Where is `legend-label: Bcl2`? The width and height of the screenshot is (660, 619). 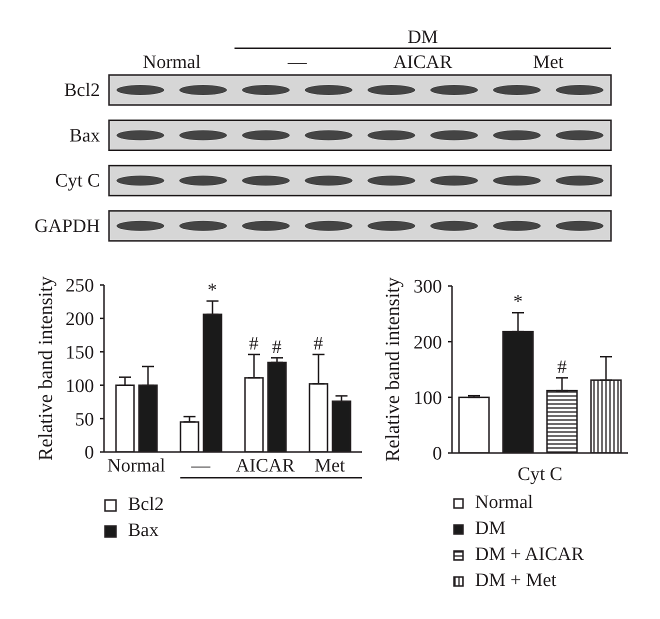 legend-label: Bcl2 is located at coordinates (146, 505).